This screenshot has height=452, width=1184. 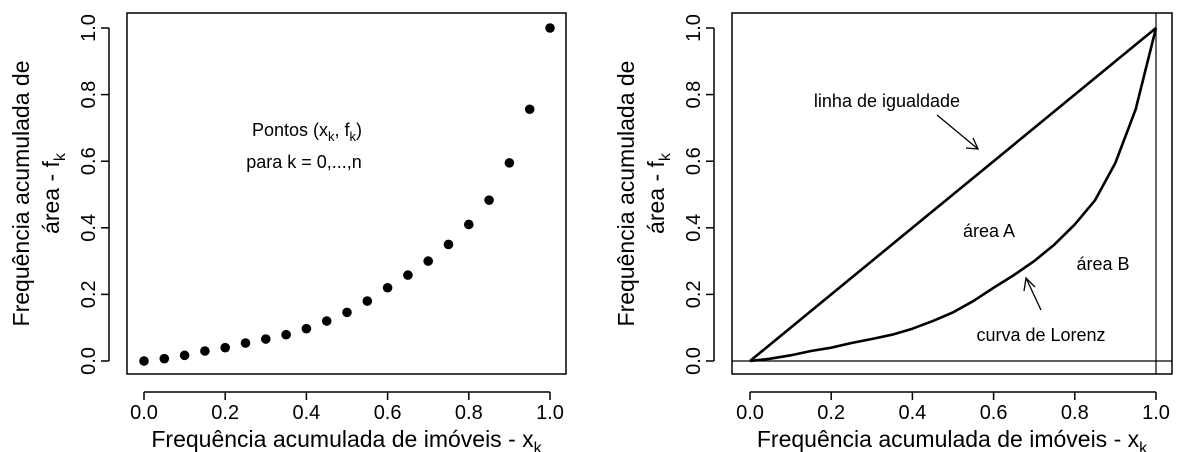 What do you see at coordinates (1032, 293) in the screenshot?
I see `lorenz-arrow` at bounding box center [1032, 293].